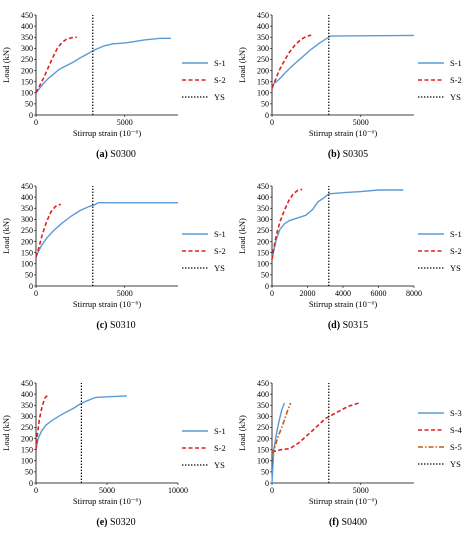 Image resolution: width=464 pixels, height=550 pixels. Describe the element at coordinates (456, 447) in the screenshot. I see `legend-label: S-5` at that location.